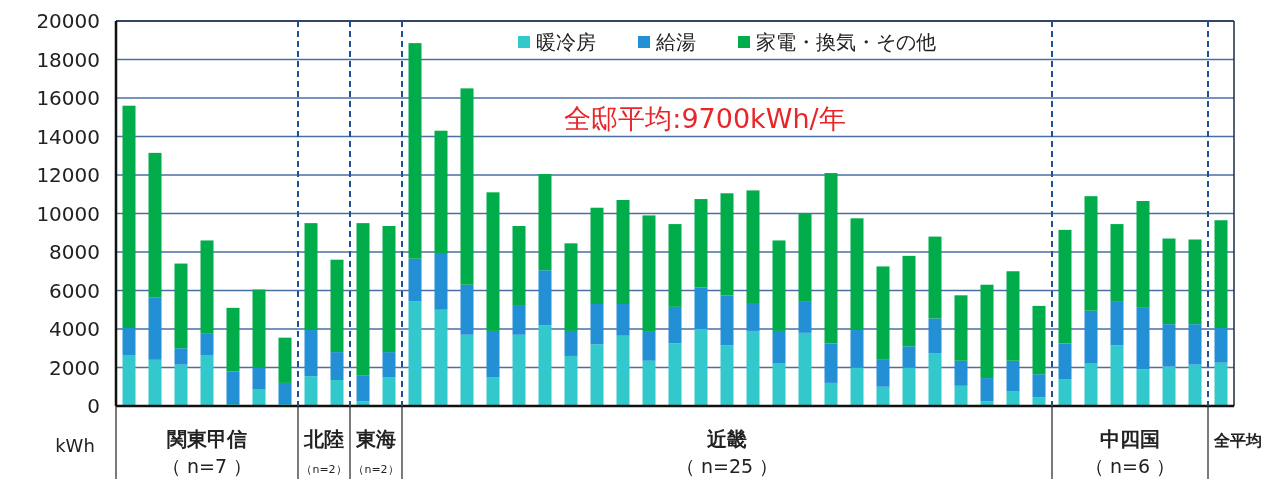 Image resolution: width=1268 pixels, height=479 pixels. Describe the element at coordinates (74, 290) in the screenshot. I see `y-tick-label: 6000` at that location.